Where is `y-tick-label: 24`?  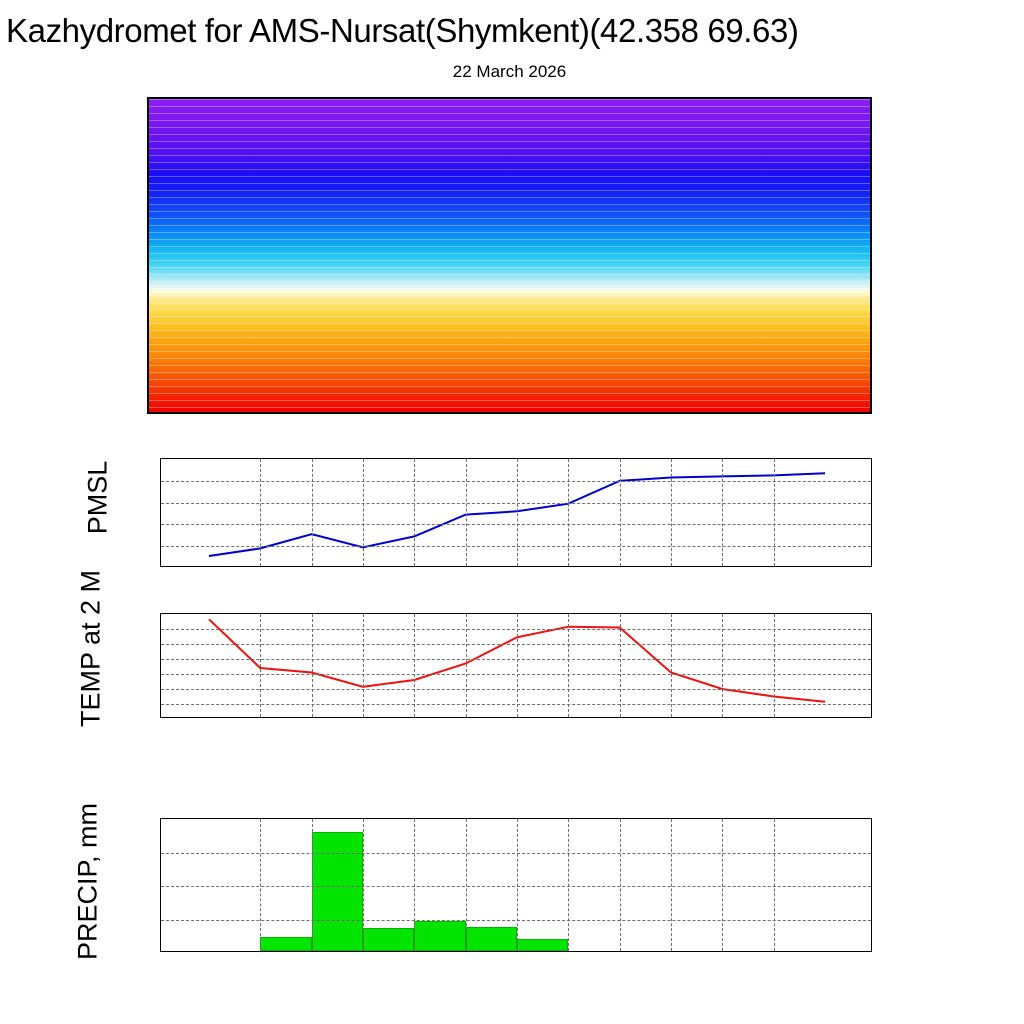 y-tick-label: 24 is located at coordinates (148, 144).